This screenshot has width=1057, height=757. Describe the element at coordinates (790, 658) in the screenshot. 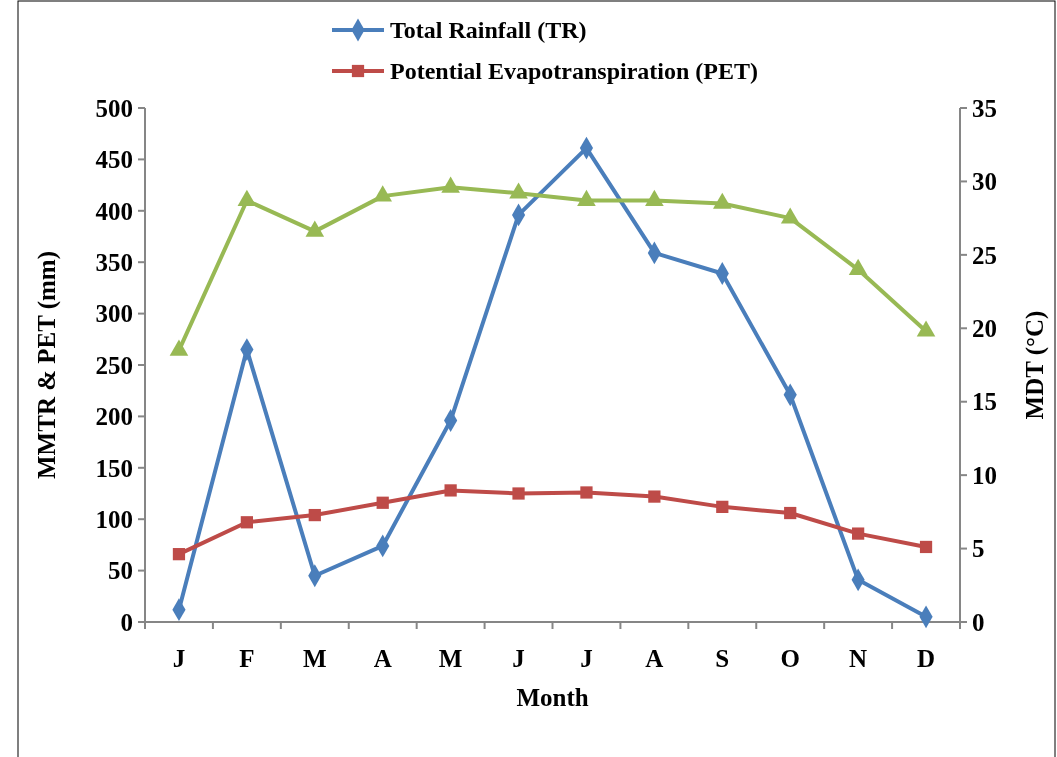

I see `x-tick-label: O` at that location.